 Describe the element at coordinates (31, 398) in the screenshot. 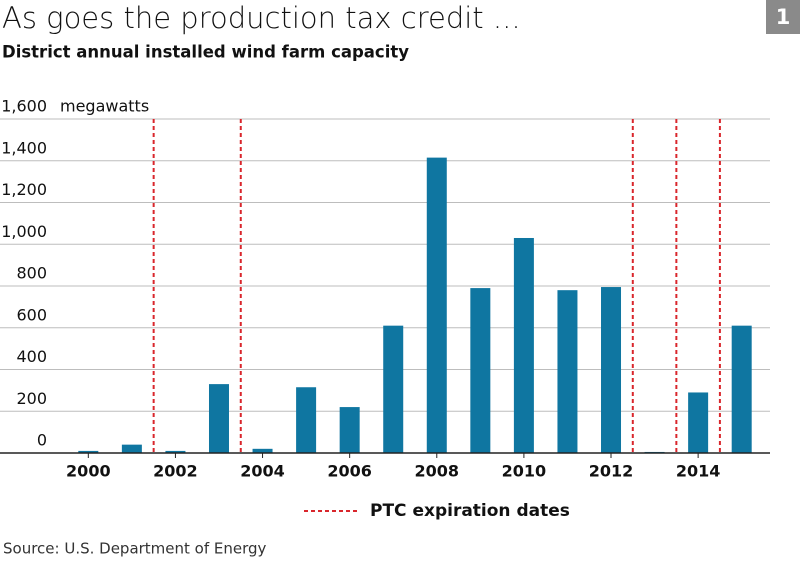

I see `y-tick-label: 200` at that location.